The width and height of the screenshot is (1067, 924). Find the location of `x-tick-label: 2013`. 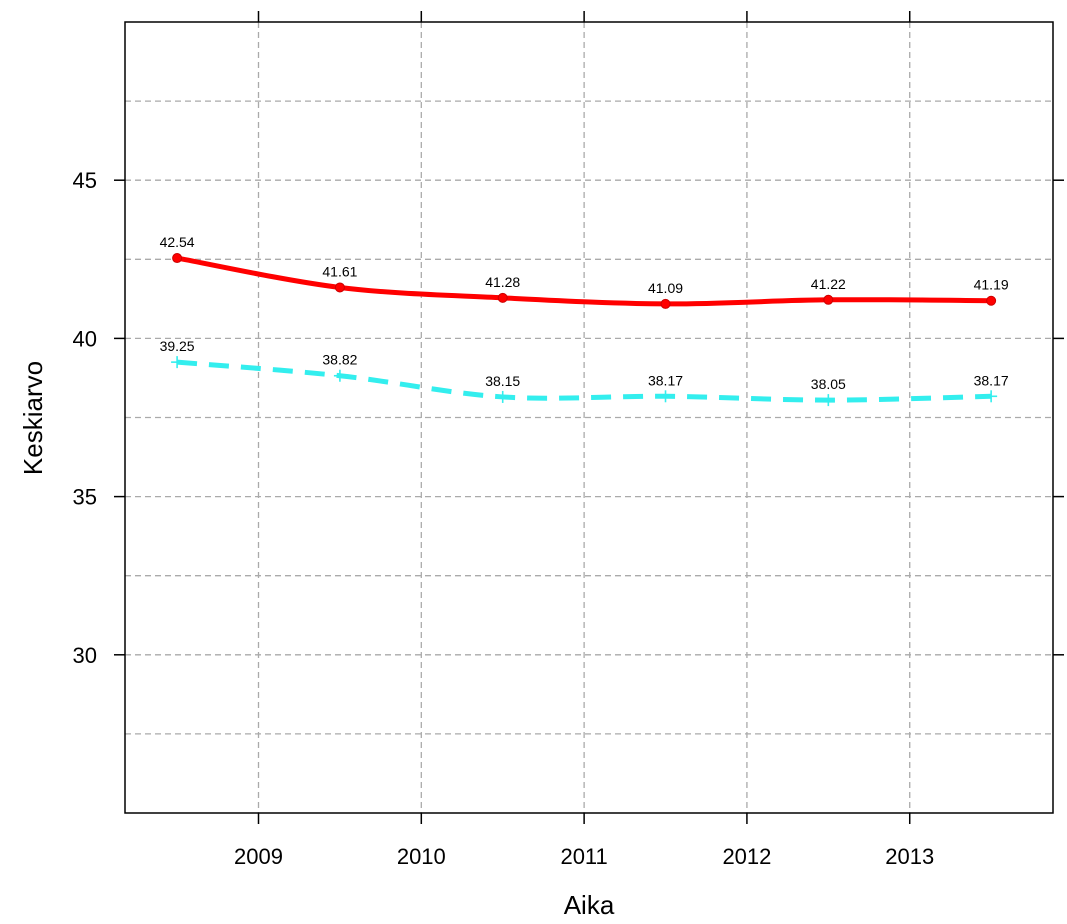

x-tick-label: 2013 is located at coordinates (909, 856).